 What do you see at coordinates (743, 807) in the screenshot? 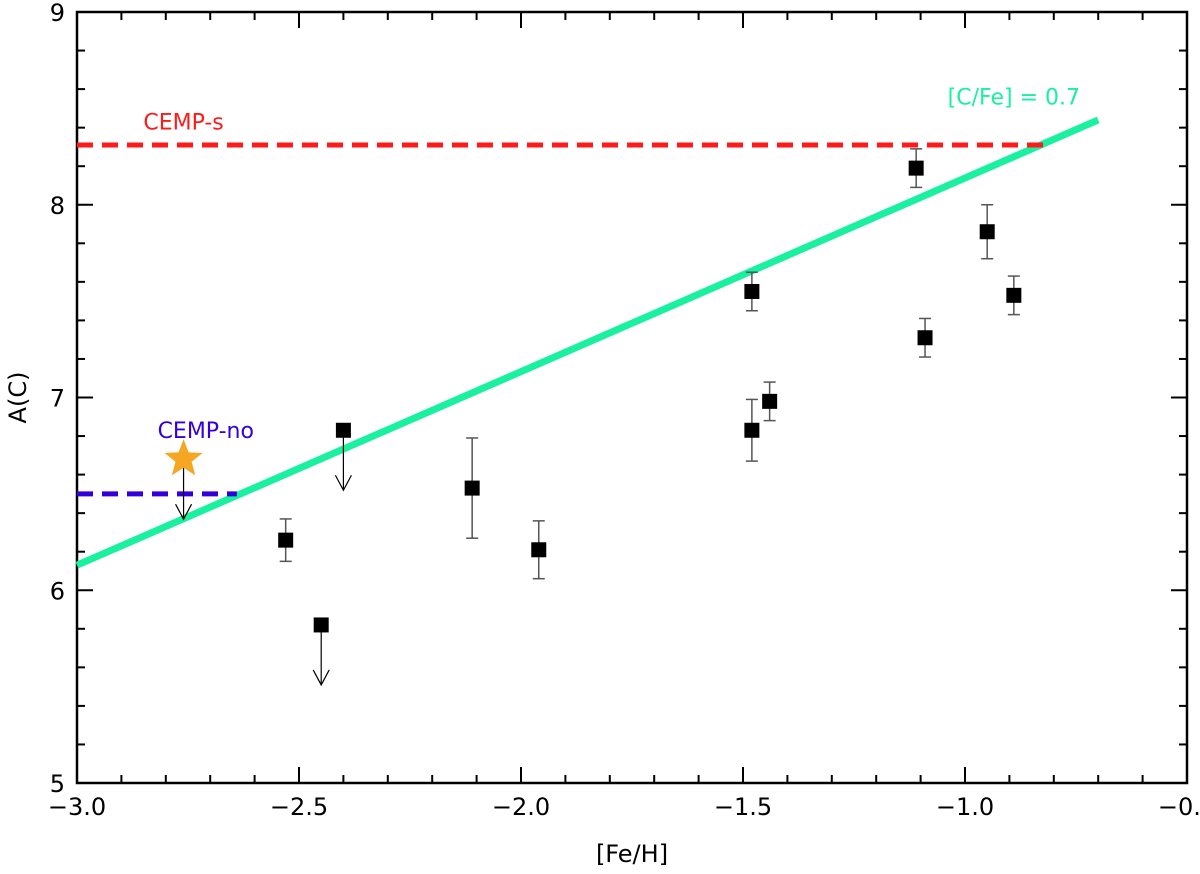
I see `x-tick-label: −1.5` at bounding box center [743, 807].